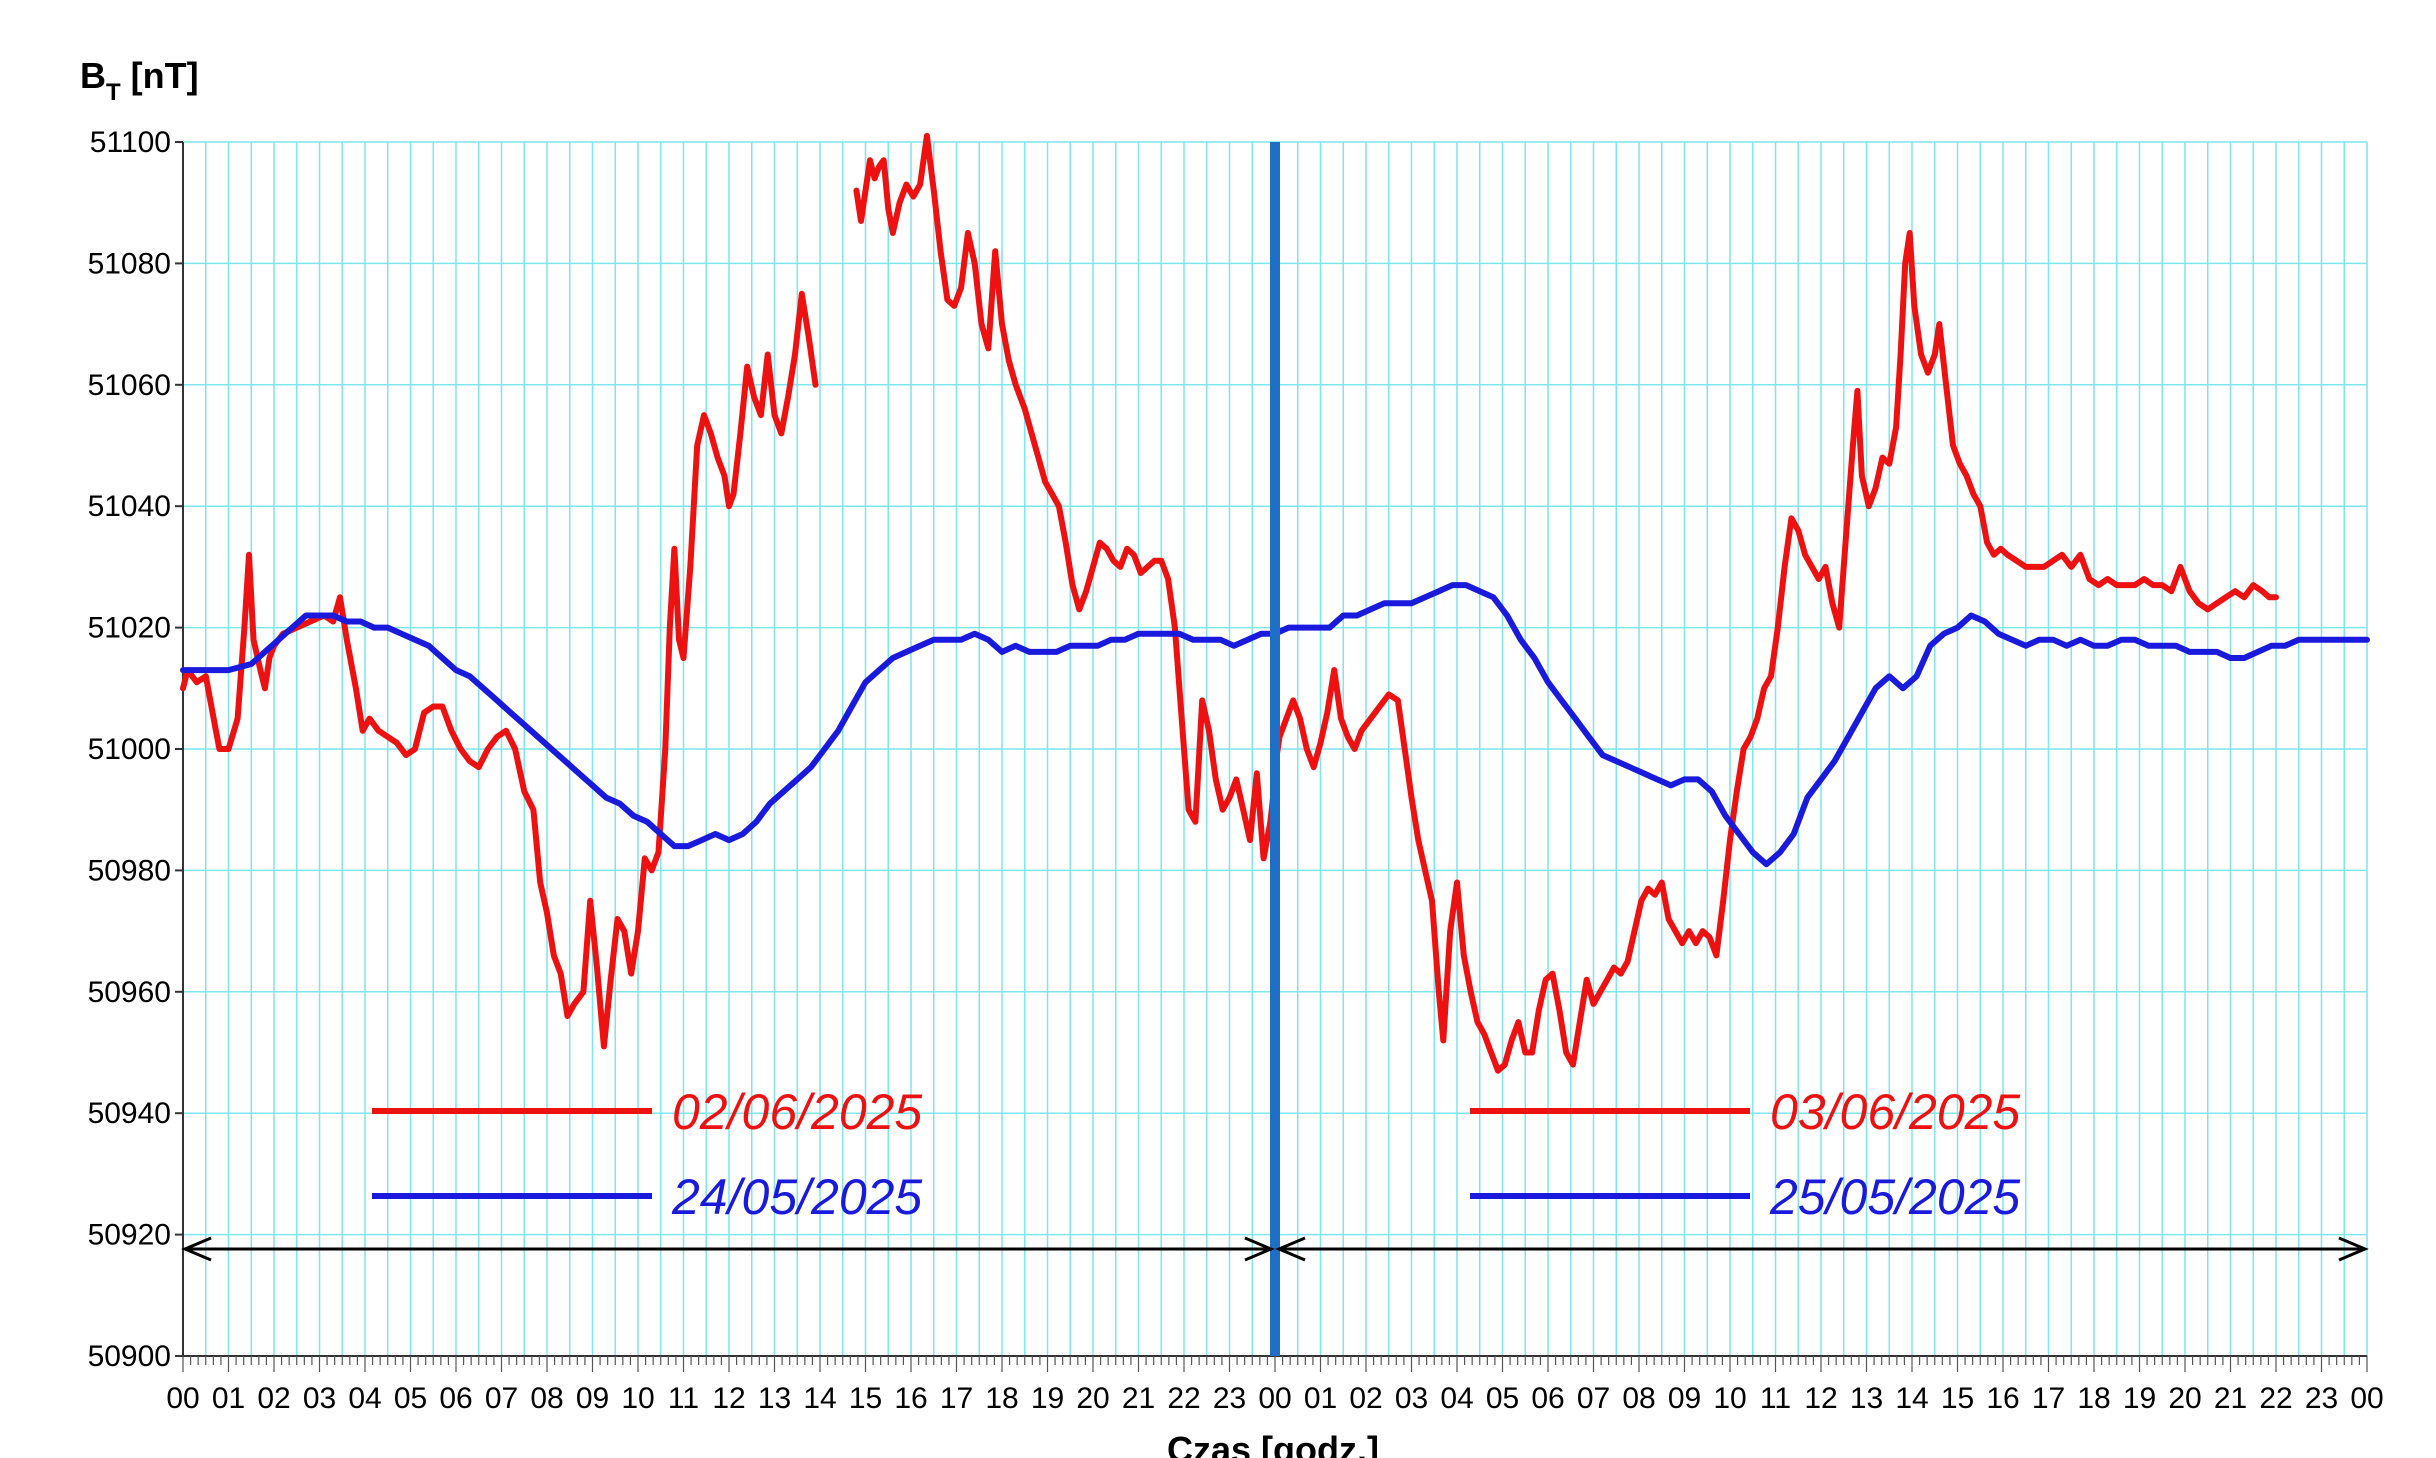 This screenshot has width=2436, height=1458. I want to click on y-tick-label: 51020, so click(129, 628).